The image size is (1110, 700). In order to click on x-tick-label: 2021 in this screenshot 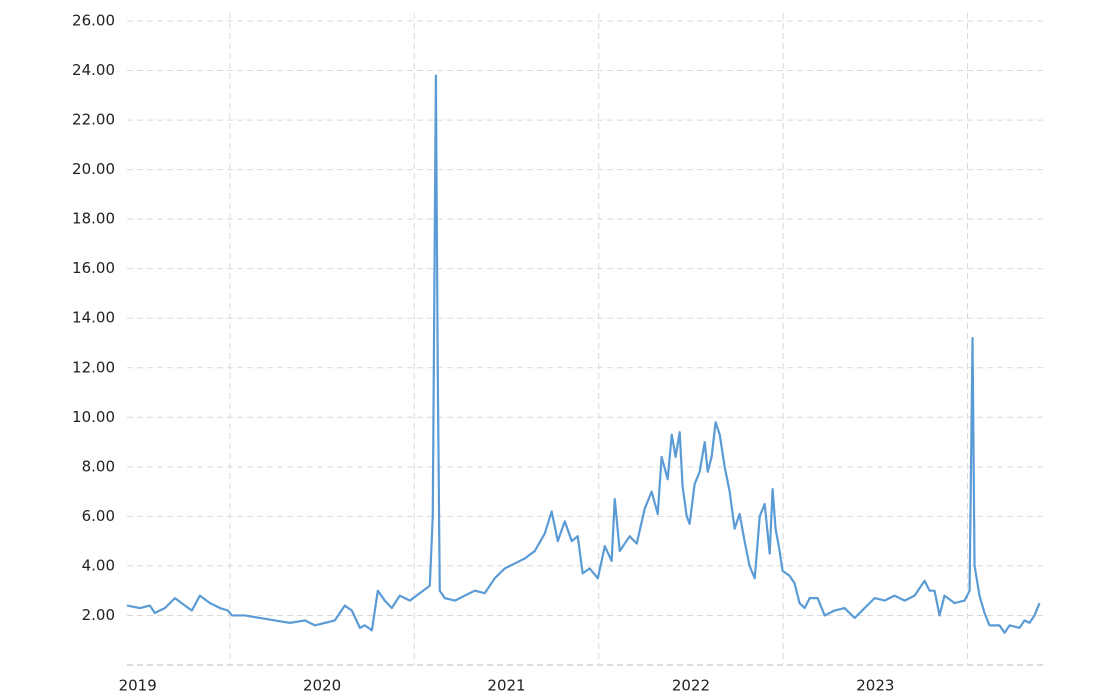, I will do `click(506, 686)`.